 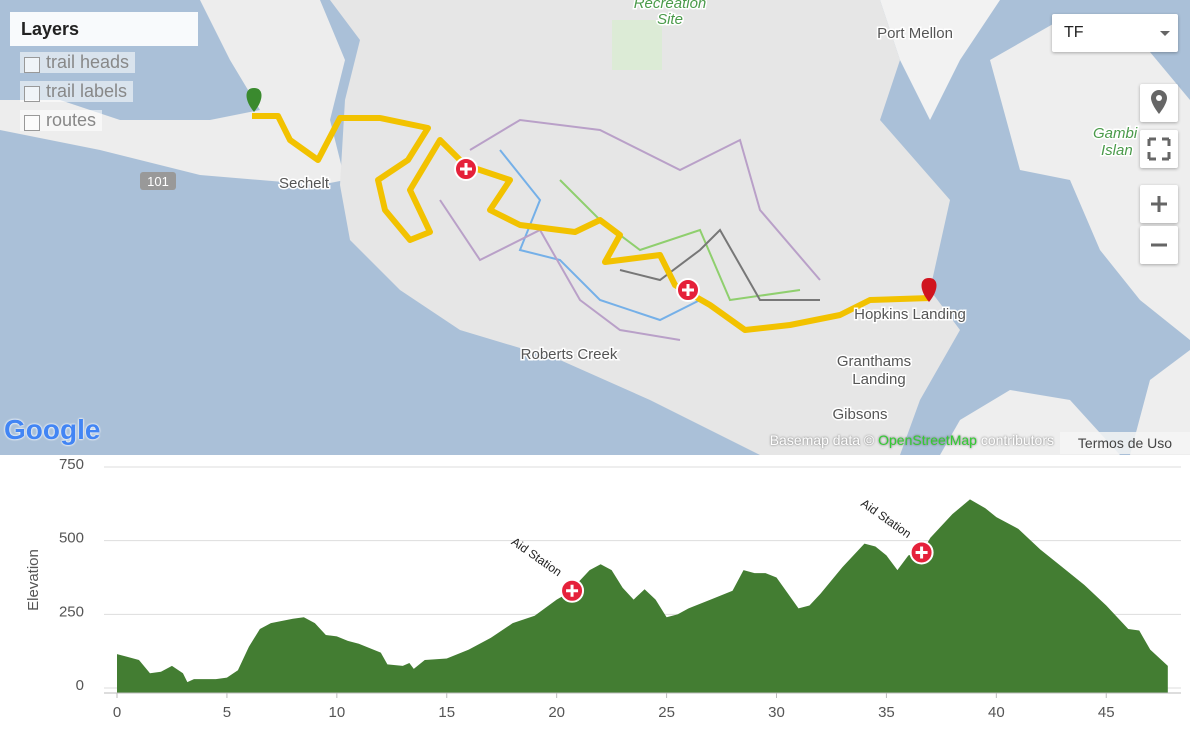 What do you see at coordinates (630, 229) in the screenshot?
I see `trails` at bounding box center [630, 229].